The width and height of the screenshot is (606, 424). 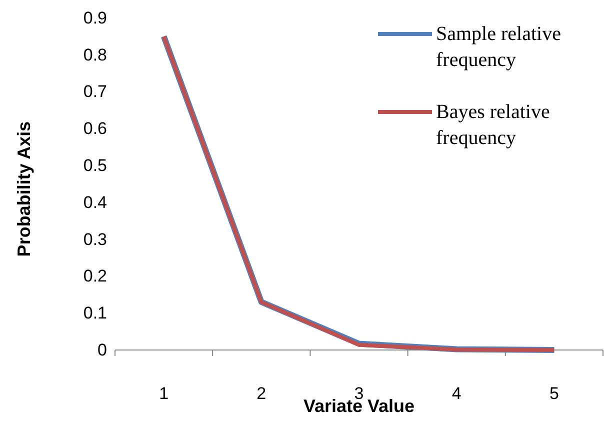 I want to click on y-tick-label: 0.9, so click(x=95, y=18).